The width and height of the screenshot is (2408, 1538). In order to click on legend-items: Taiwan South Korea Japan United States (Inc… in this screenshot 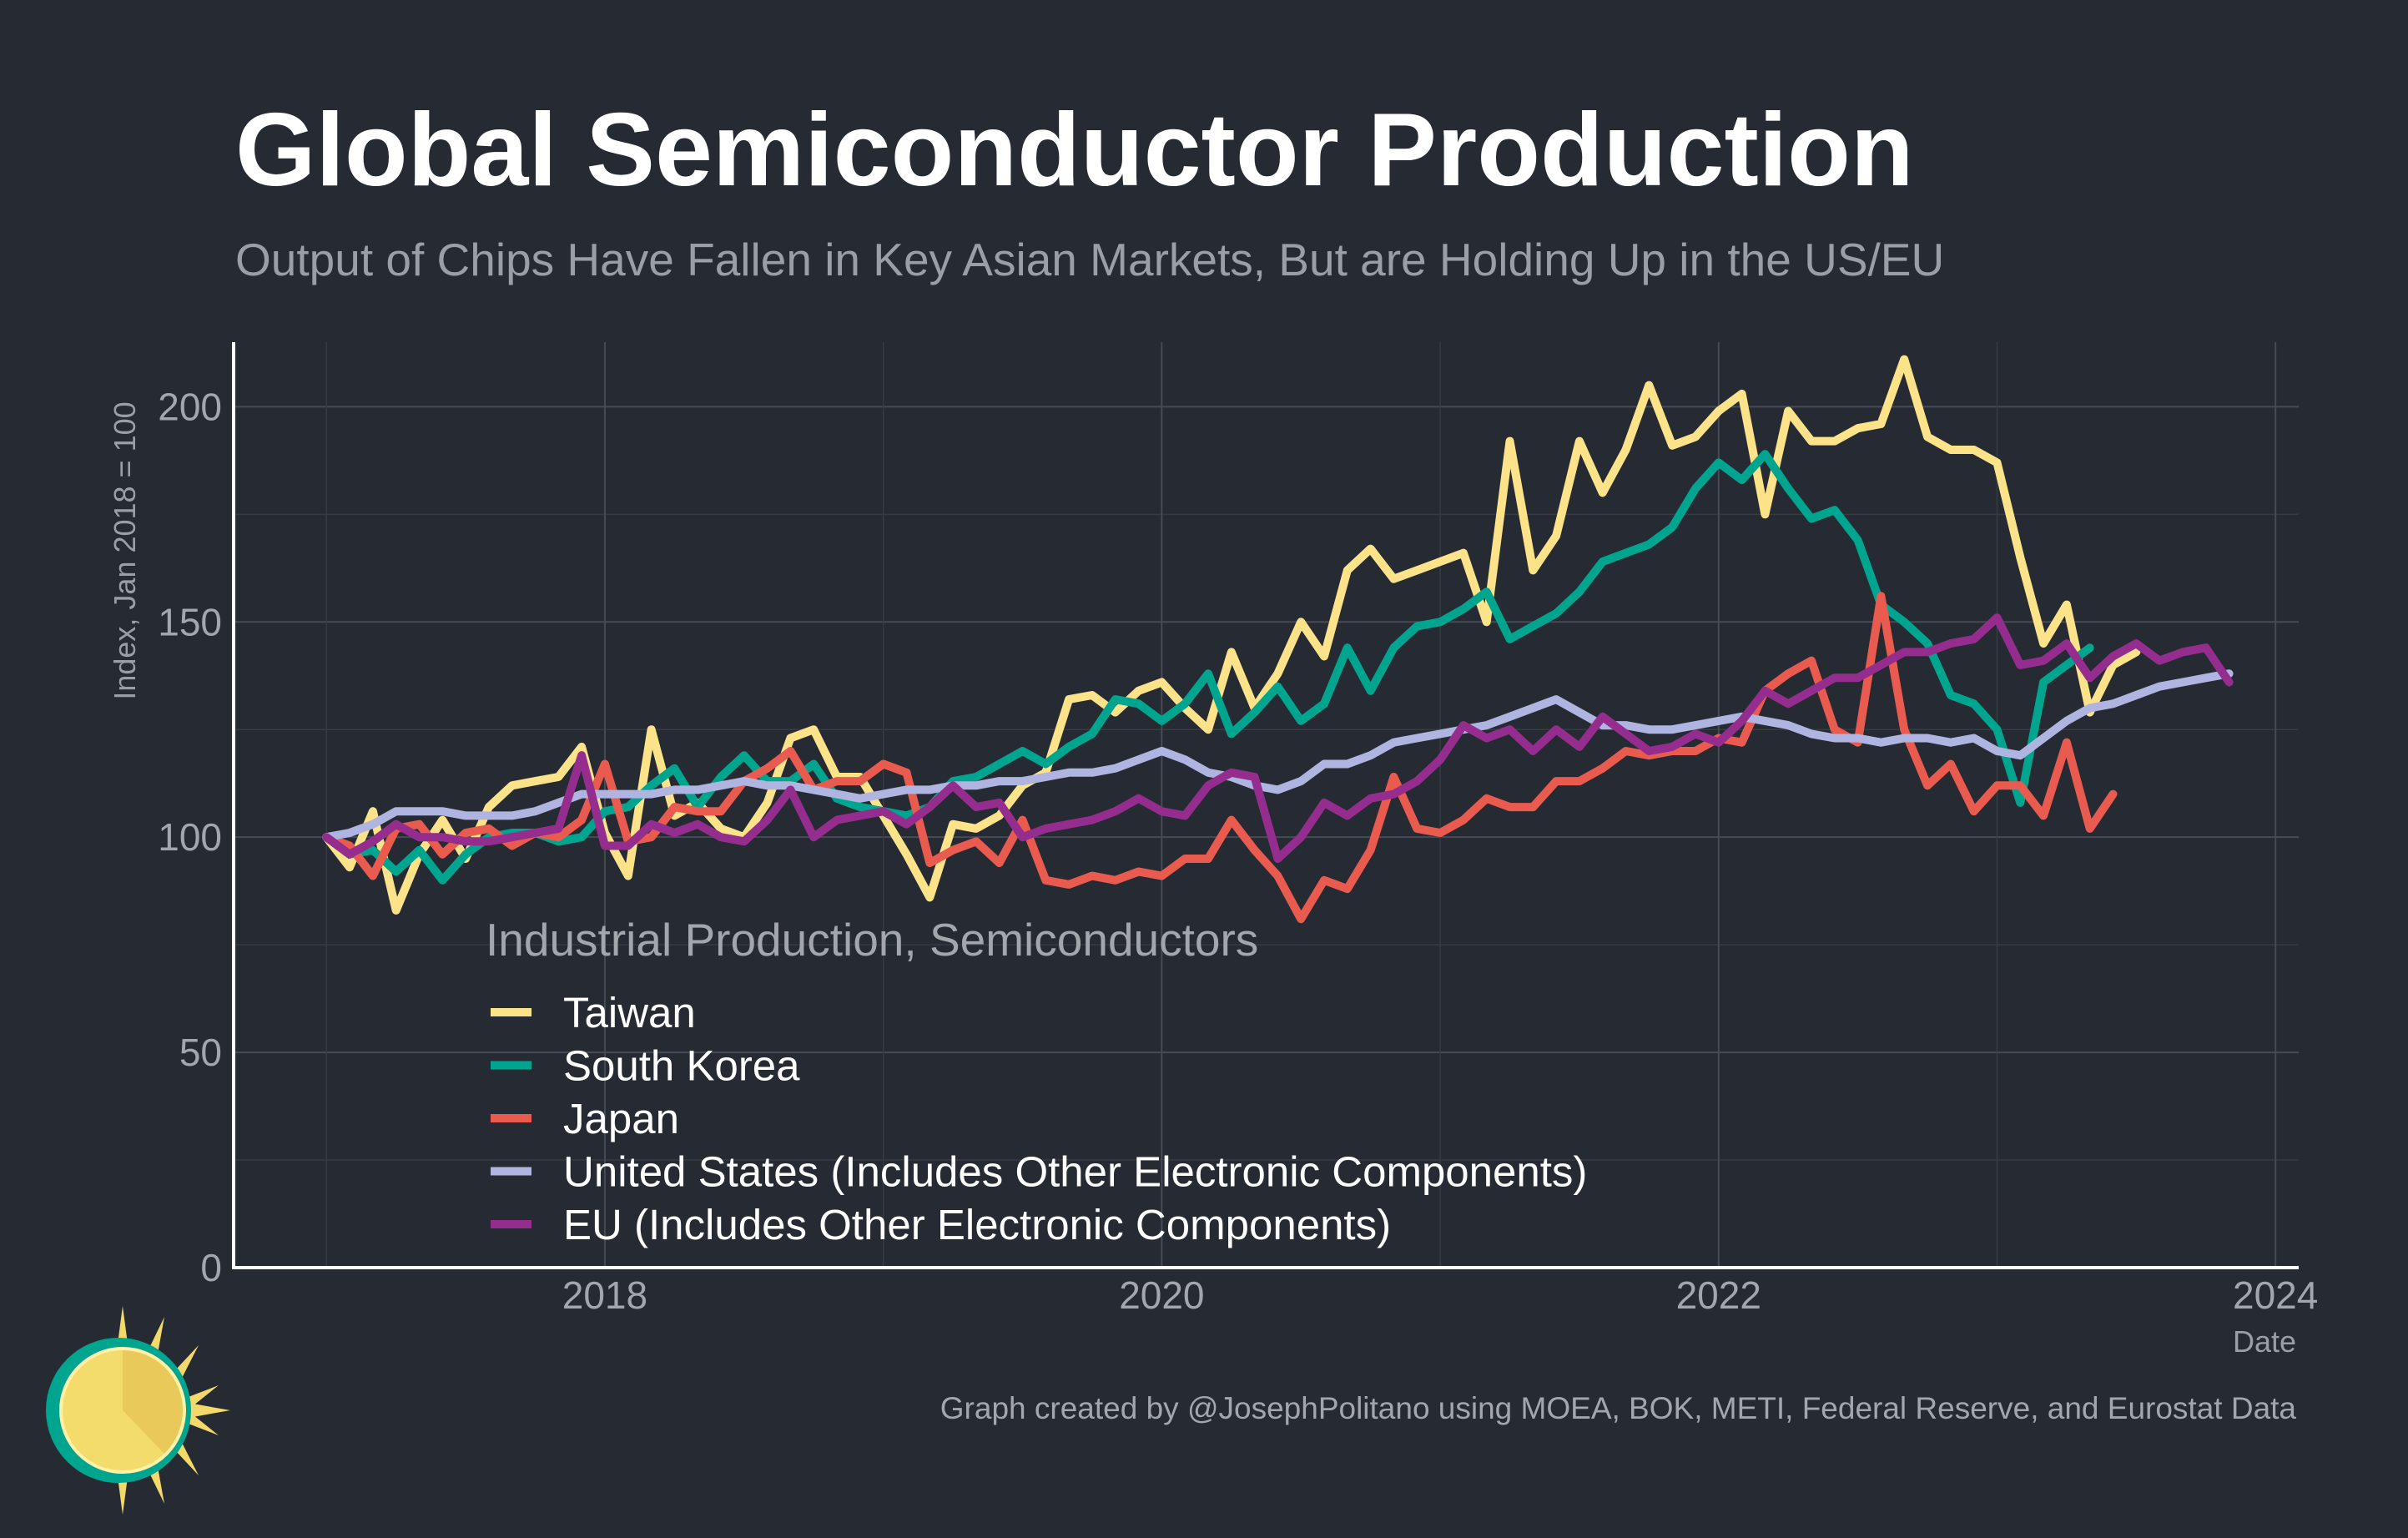, I will do `click(1039, 1118)`.